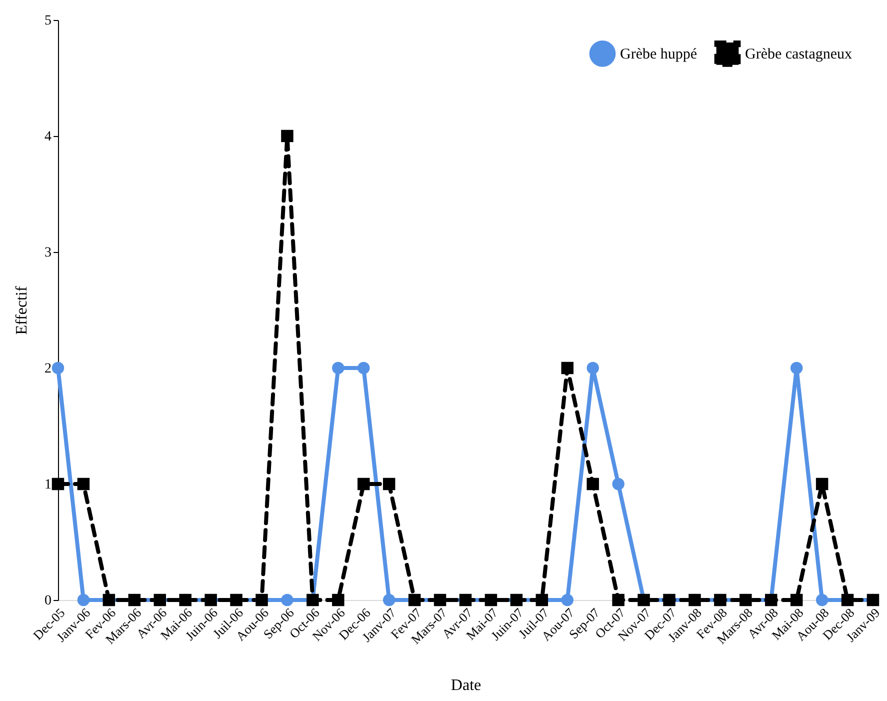 This screenshot has width=887, height=701. What do you see at coordinates (48, 485) in the screenshot?
I see `y-tick-label: 1` at bounding box center [48, 485].